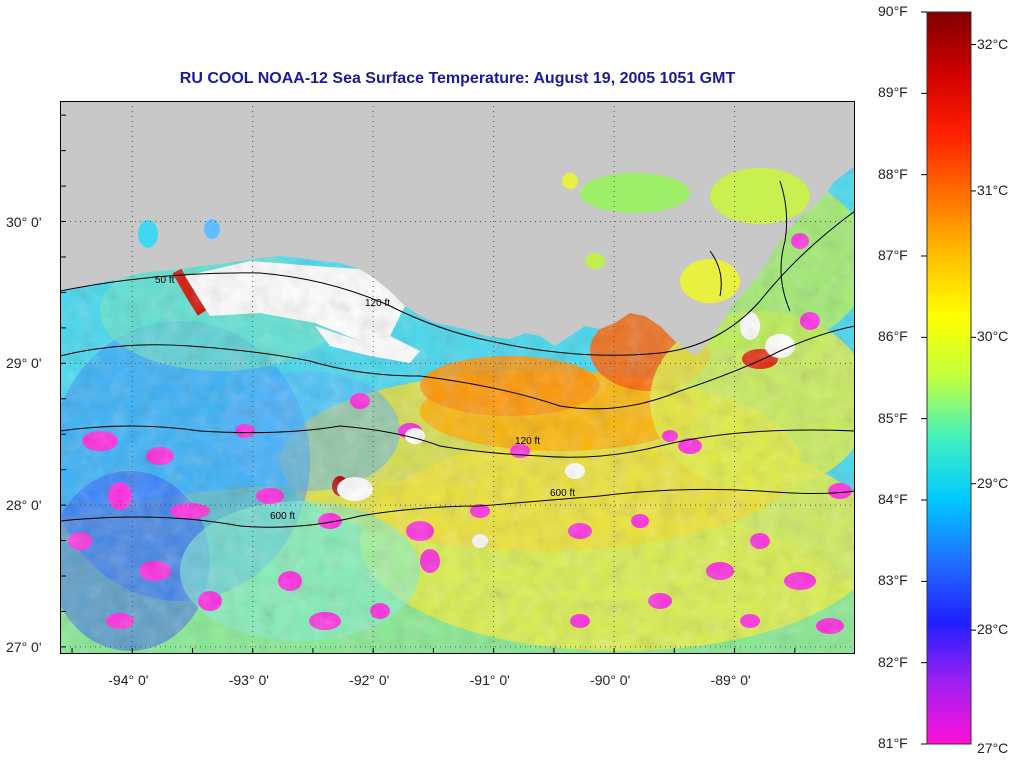 This screenshot has width=1024, height=761. What do you see at coordinates (24, 221) in the screenshot?
I see `latitude-label: 30° 0'` at bounding box center [24, 221].